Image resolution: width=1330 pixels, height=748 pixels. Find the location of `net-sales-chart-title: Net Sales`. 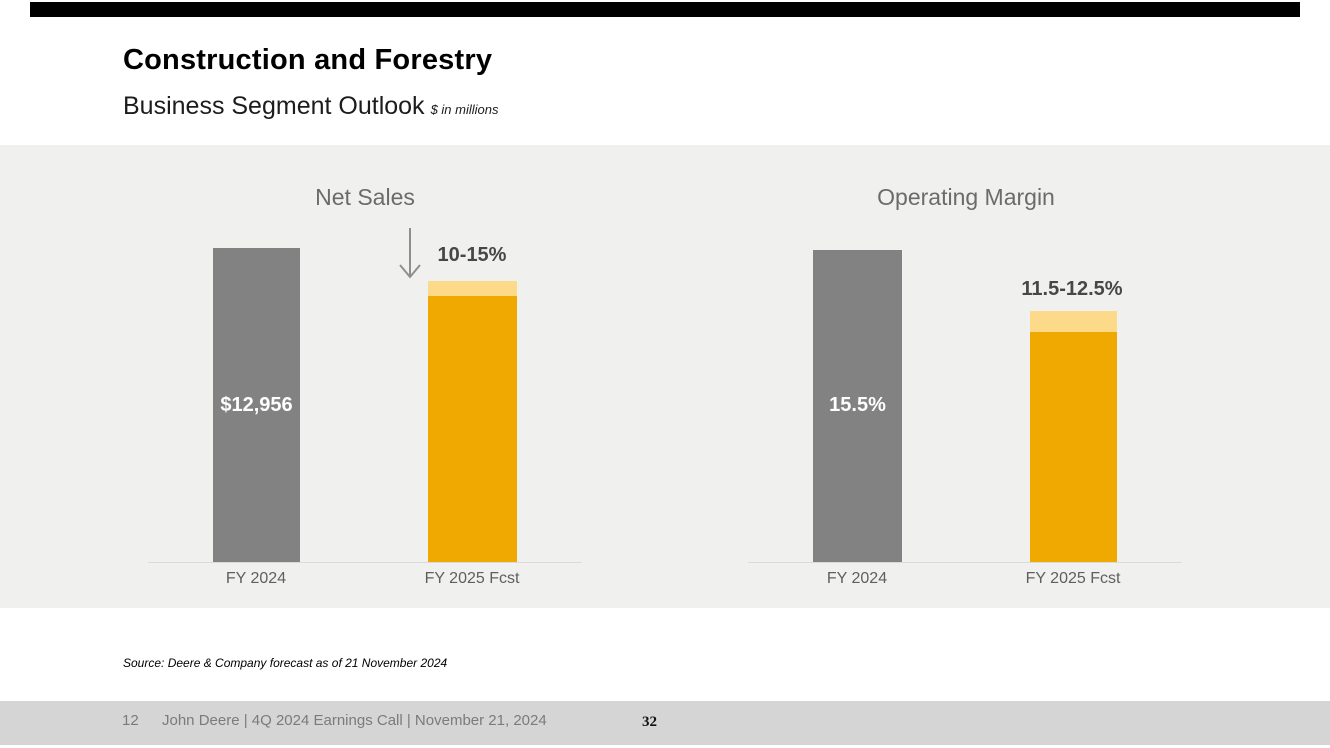

net-sales-chart-title: Net Sales is located at coordinates (365, 197).